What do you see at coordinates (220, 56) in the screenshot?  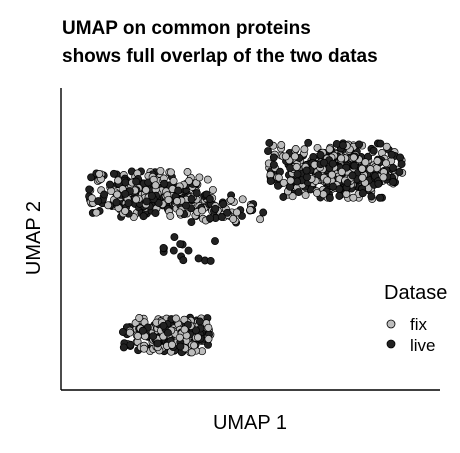 I see `chart-title-line-2: shows full overlap of the two datas` at bounding box center [220, 56].